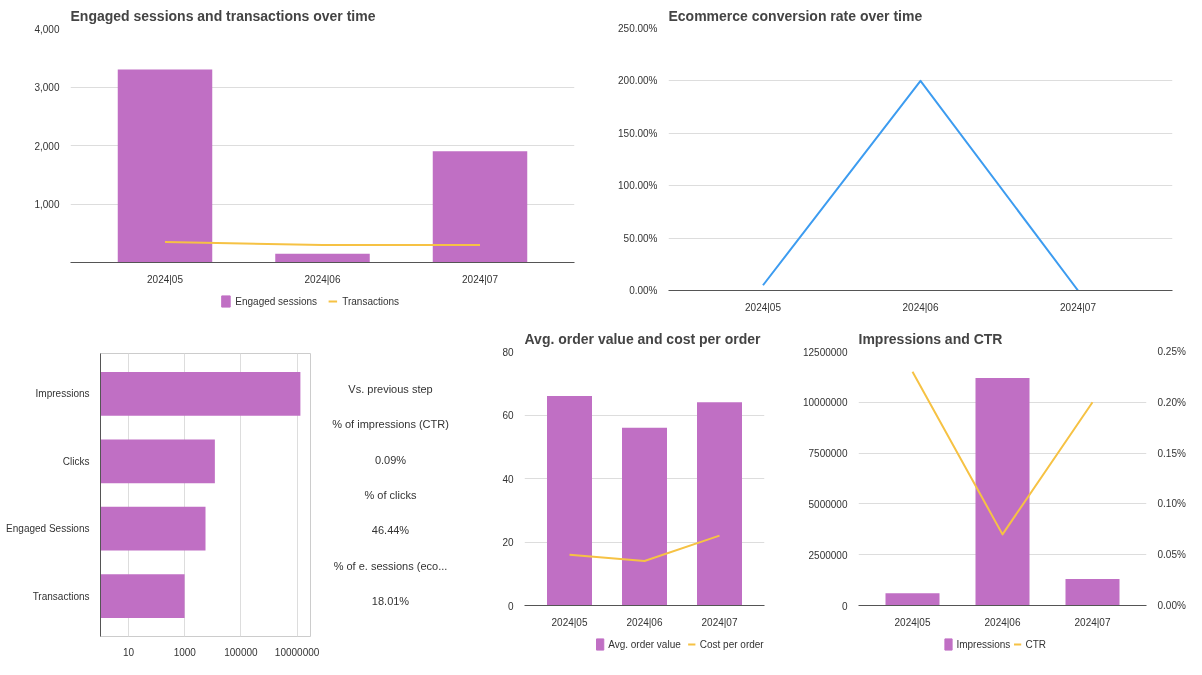 The height and width of the screenshot is (675, 1202). I want to click on y-tick-label: 50.00%, so click(640, 238).